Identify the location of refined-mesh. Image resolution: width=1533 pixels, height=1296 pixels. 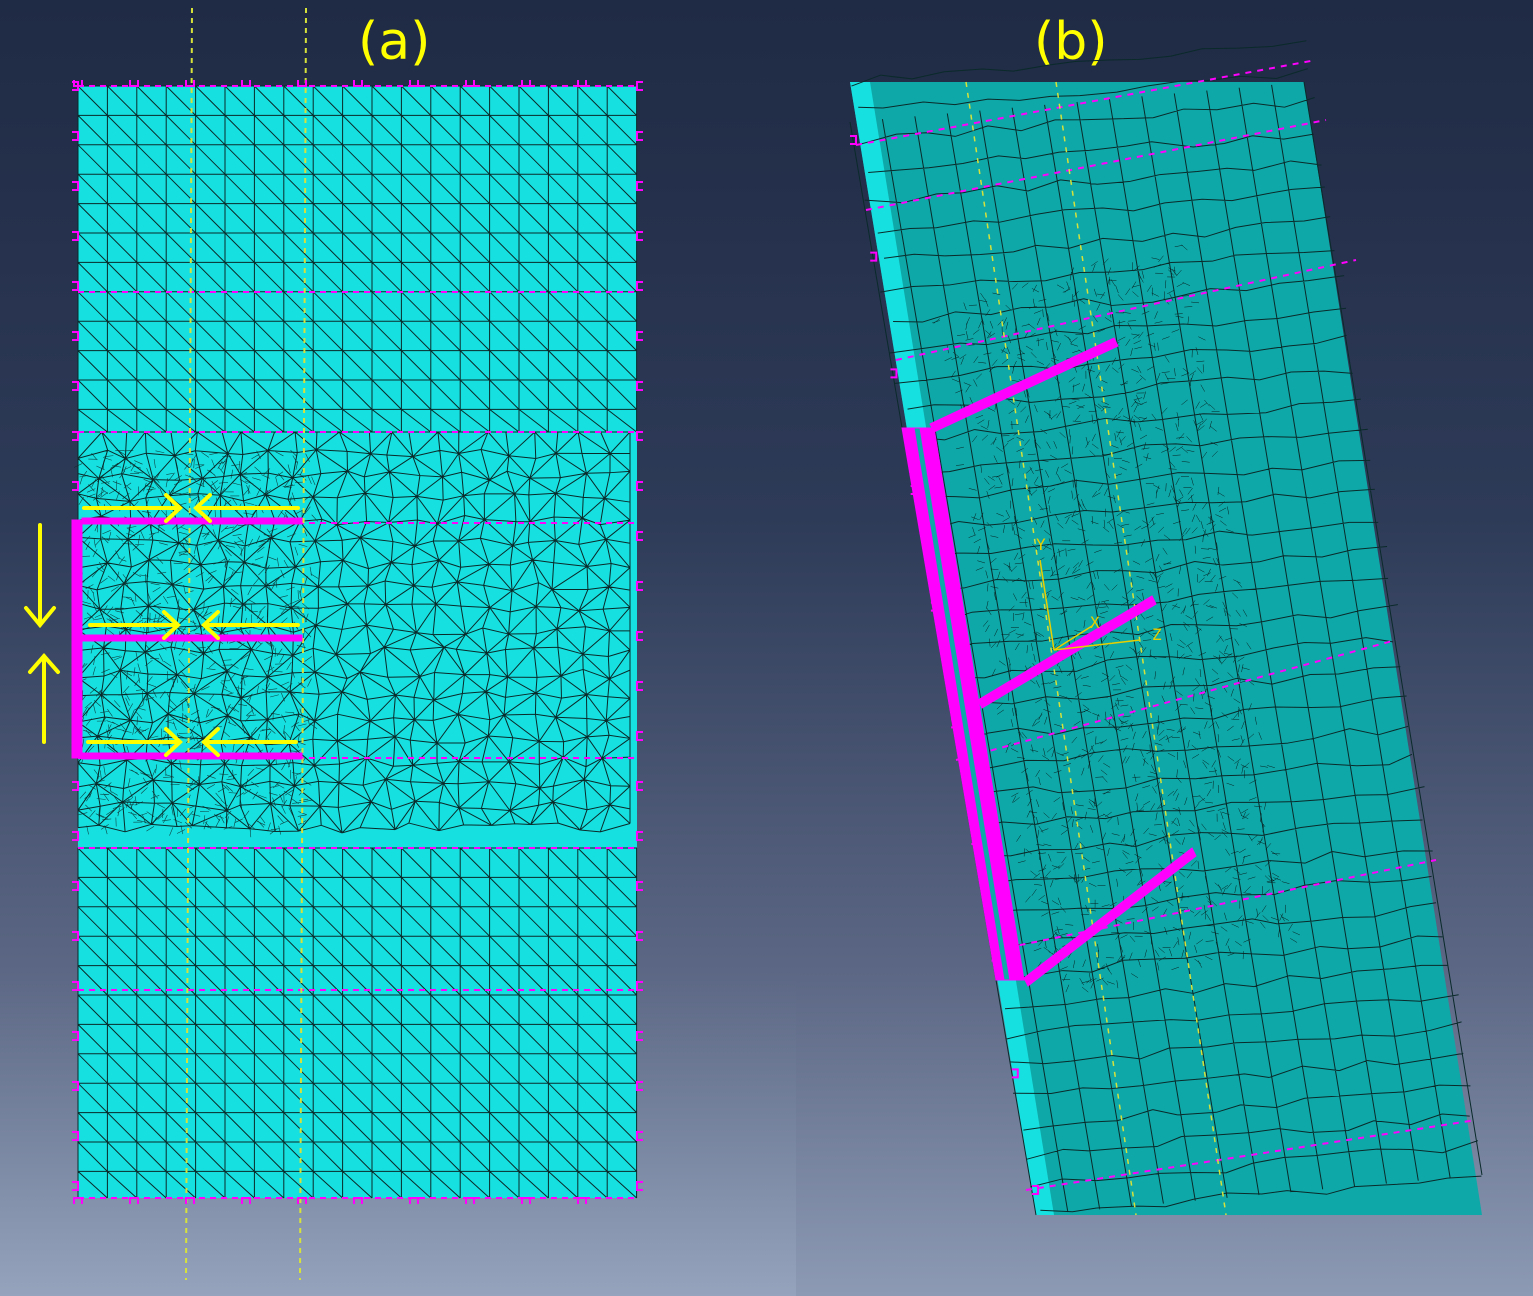
(1116, 618).